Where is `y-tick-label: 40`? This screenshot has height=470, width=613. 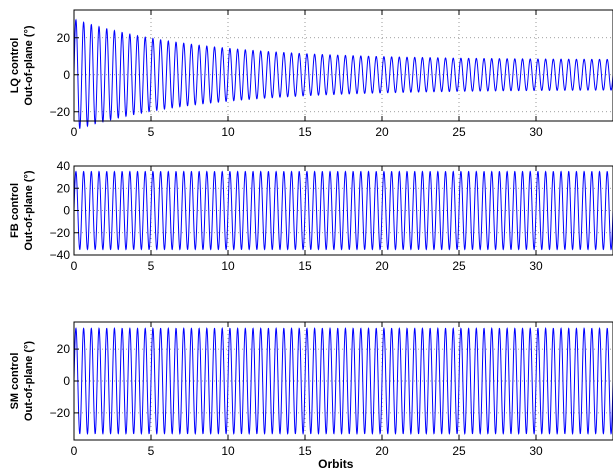 y-tick-label: 40 is located at coordinates (64, 166).